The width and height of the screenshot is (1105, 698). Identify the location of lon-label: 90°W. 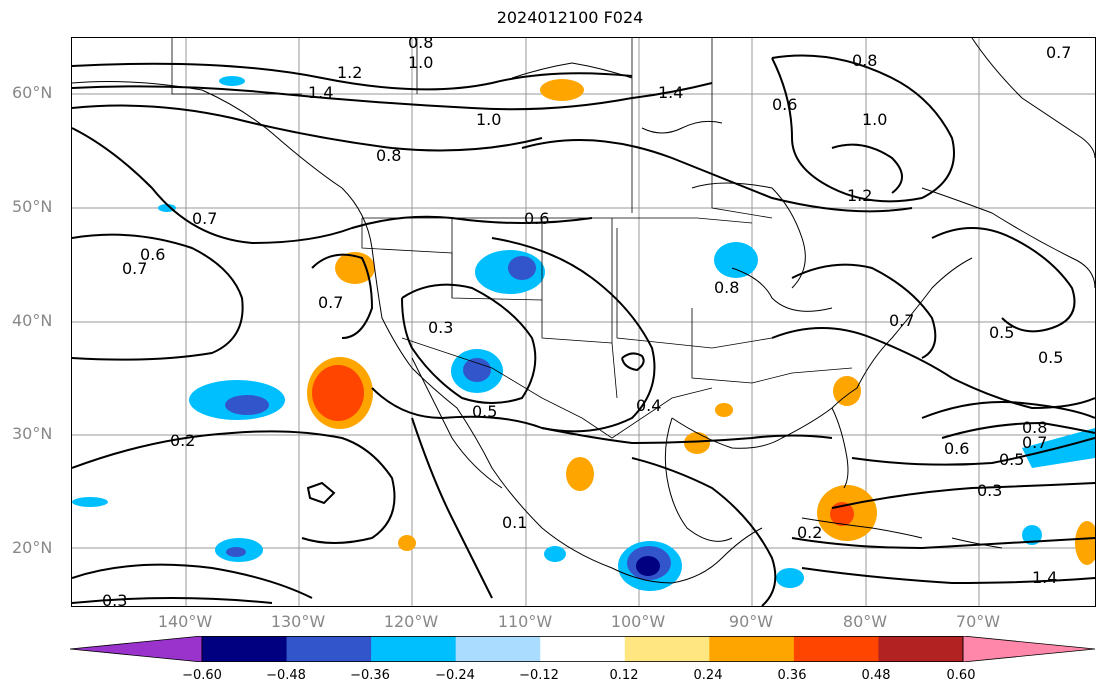
(751, 621).